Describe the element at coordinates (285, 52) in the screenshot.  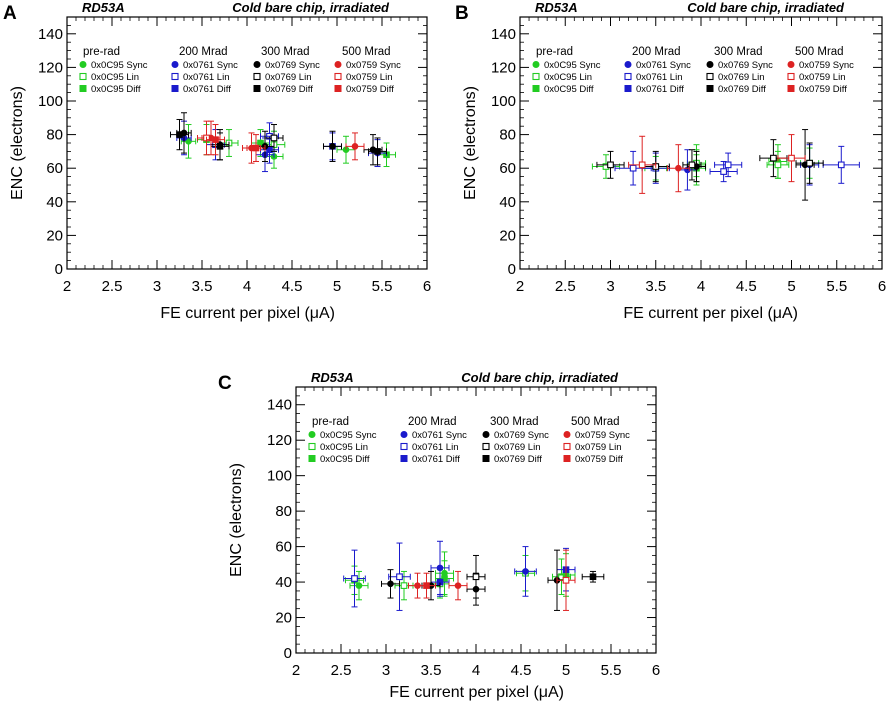
I see `legend-header: 300 Mrad` at that location.